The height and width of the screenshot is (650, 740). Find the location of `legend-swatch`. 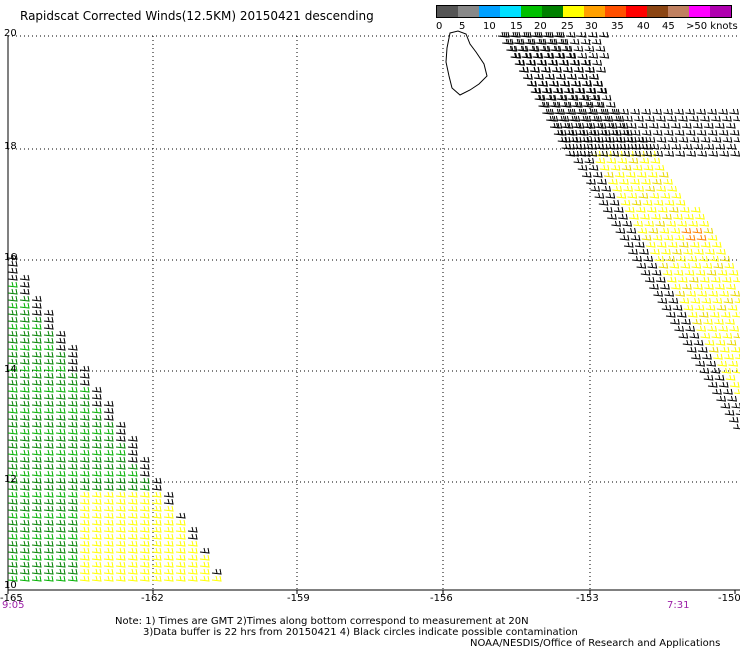

legend-swatch is located at coordinates (636, 11).